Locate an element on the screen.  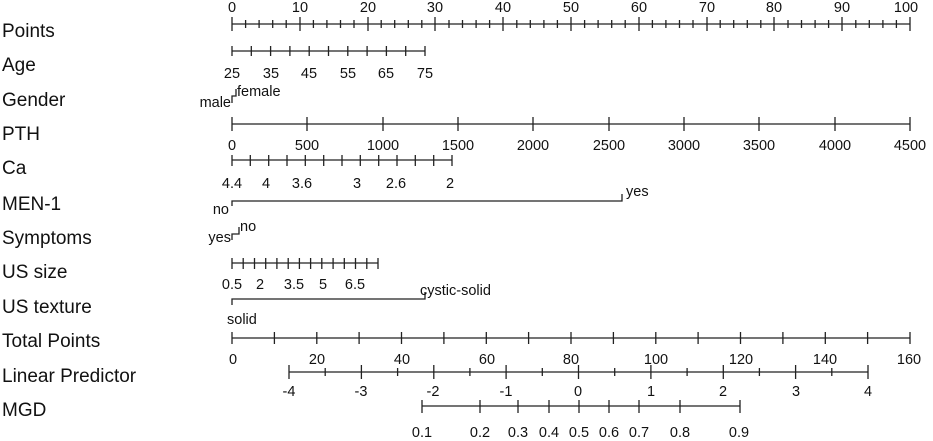
tick-label-lp-minus3: -3 is located at coordinates (361, 392).